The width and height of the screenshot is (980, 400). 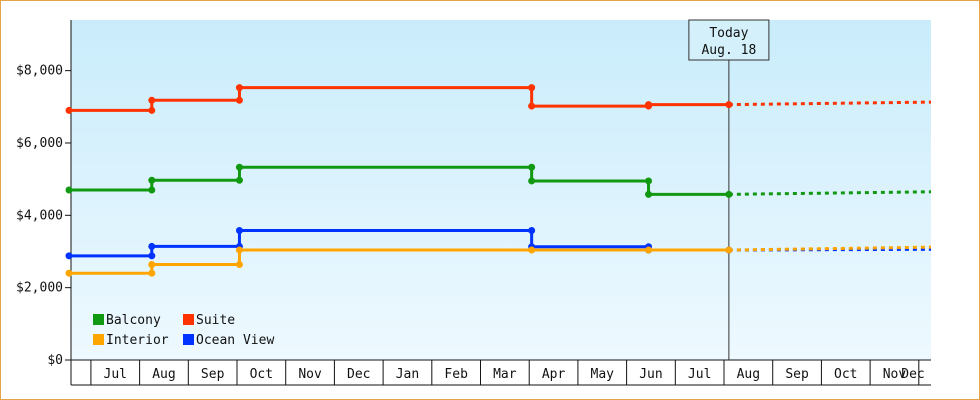 What do you see at coordinates (830, 103) in the screenshot?
I see `series-projection-suite` at bounding box center [830, 103].